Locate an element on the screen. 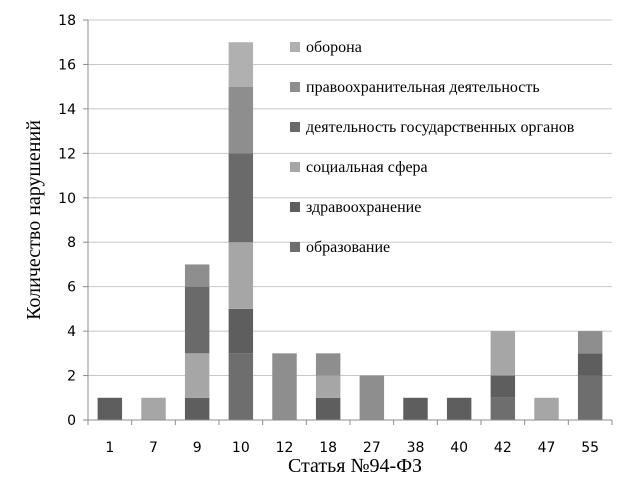 This screenshot has width=633, height=490. x-tick-label-12: 12 is located at coordinates (285, 448).